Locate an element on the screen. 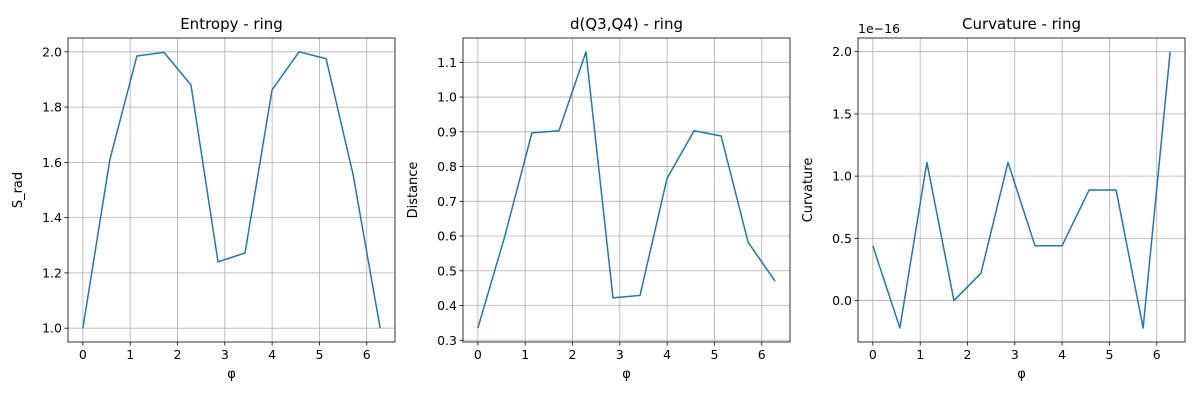 This screenshot has width=1200, height=400. y-offset-label: 1e−16 is located at coordinates (879, 28).